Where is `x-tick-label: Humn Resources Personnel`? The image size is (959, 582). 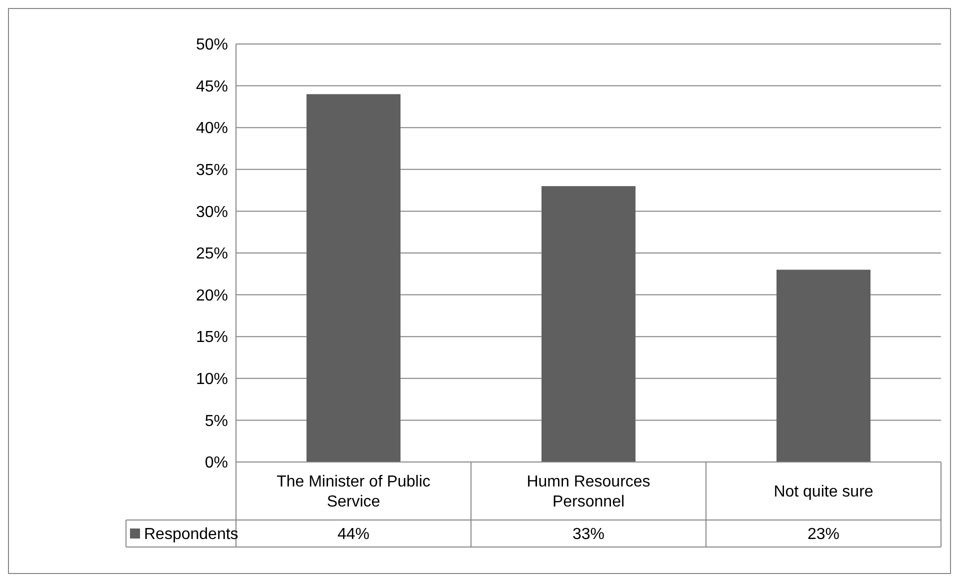 x-tick-label: Humn Resources Personnel is located at coordinates (588, 492).